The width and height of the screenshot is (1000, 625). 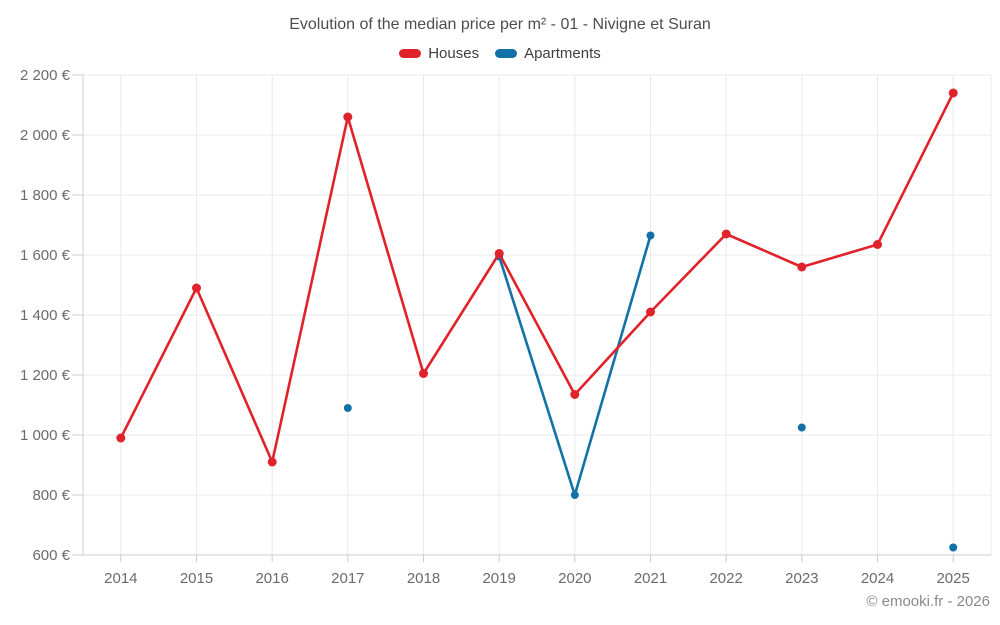 What do you see at coordinates (51, 495) in the screenshot?
I see `y-axis-label: 800 €` at bounding box center [51, 495].